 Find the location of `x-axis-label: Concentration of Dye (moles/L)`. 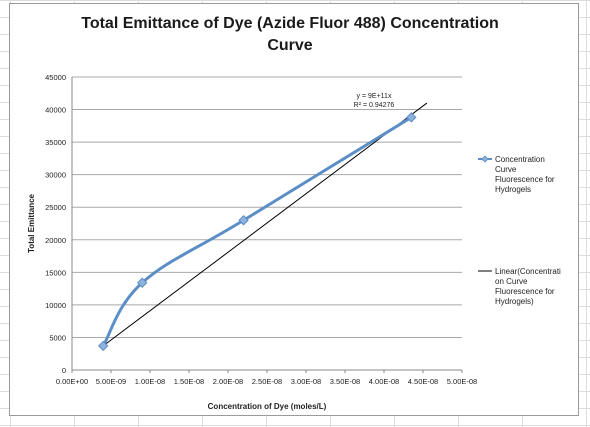

x-axis-label: Concentration of Dye (moles/L) is located at coordinates (267, 406).